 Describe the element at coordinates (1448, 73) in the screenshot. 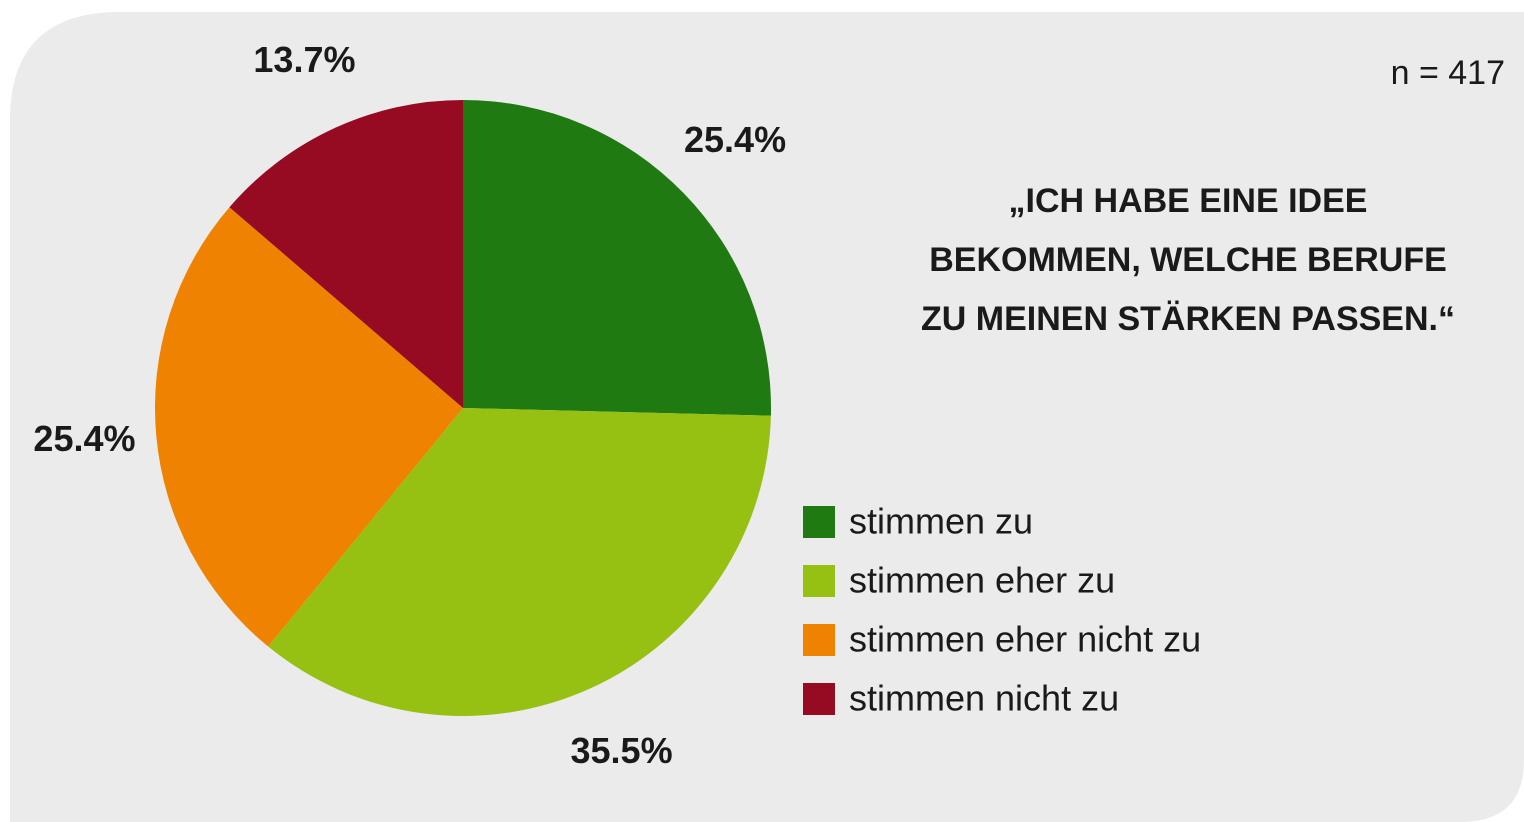

I see `annotation: n = 417` at that location.